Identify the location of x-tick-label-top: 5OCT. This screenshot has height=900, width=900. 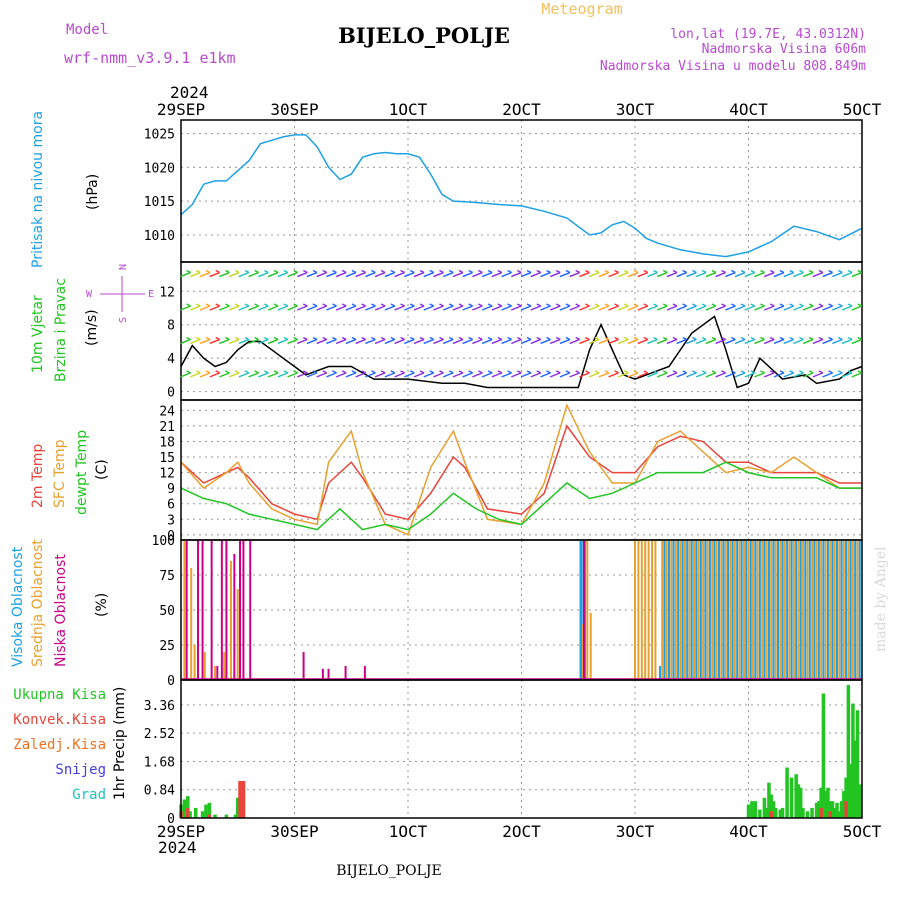
(862, 109).